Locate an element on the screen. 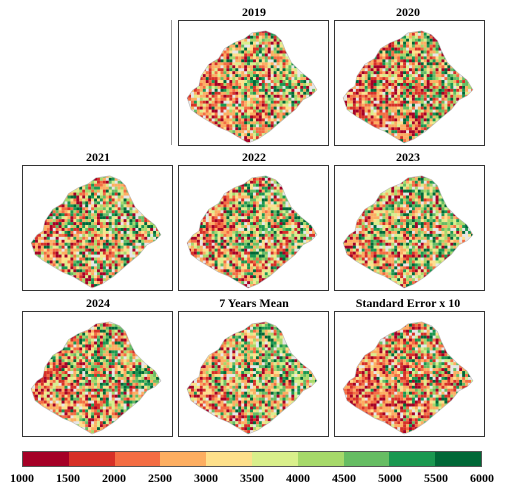 The height and width of the screenshot is (494, 513). map-panel-2023 is located at coordinates (409, 228).